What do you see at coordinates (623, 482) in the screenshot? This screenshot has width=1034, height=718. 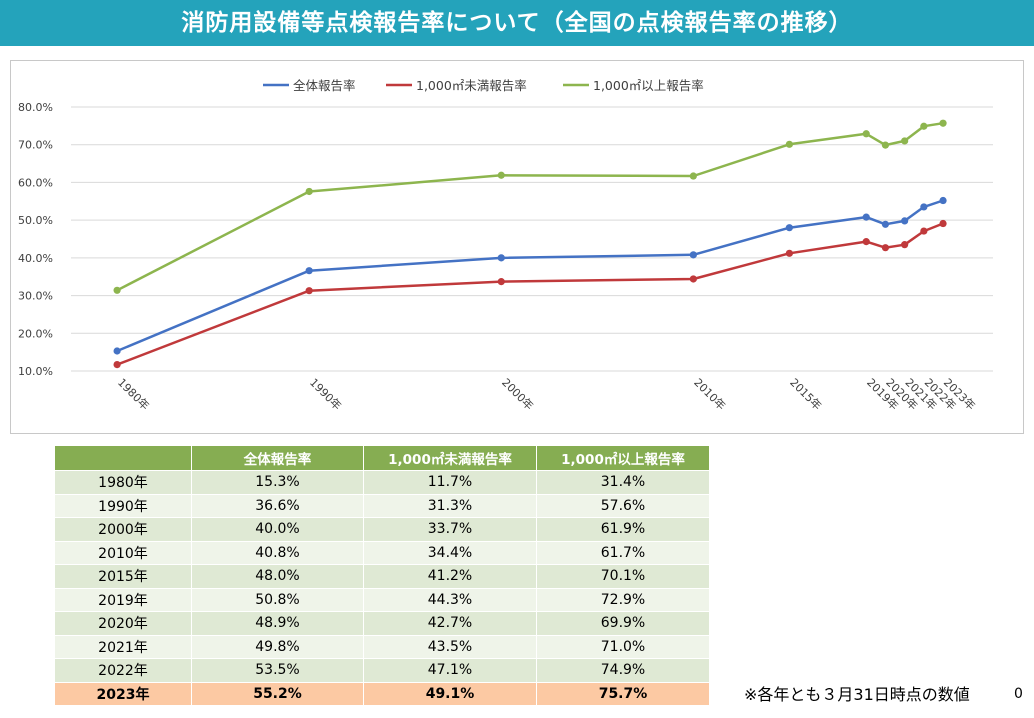 I see `table-cell: 31.4%` at bounding box center [623, 482].